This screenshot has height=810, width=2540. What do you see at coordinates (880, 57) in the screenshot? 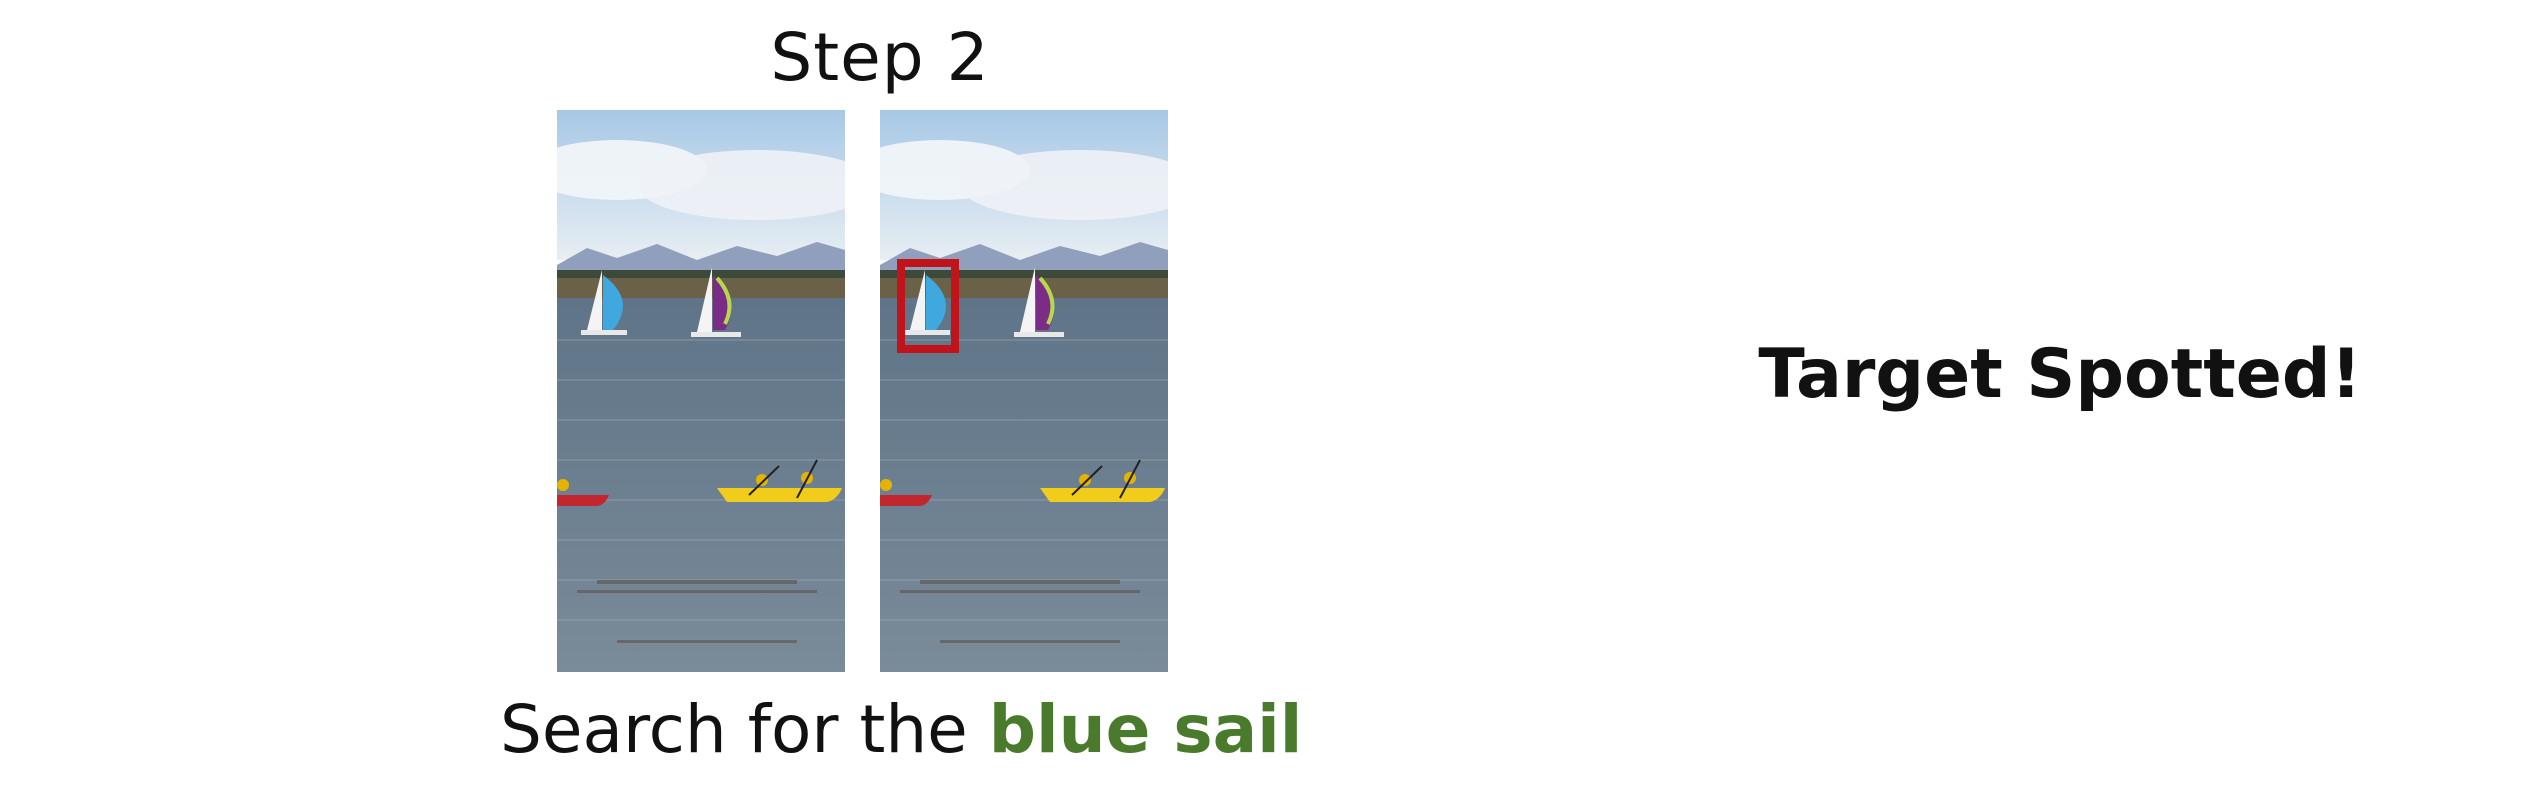
I see `step-title: Step 2` at bounding box center [880, 57].